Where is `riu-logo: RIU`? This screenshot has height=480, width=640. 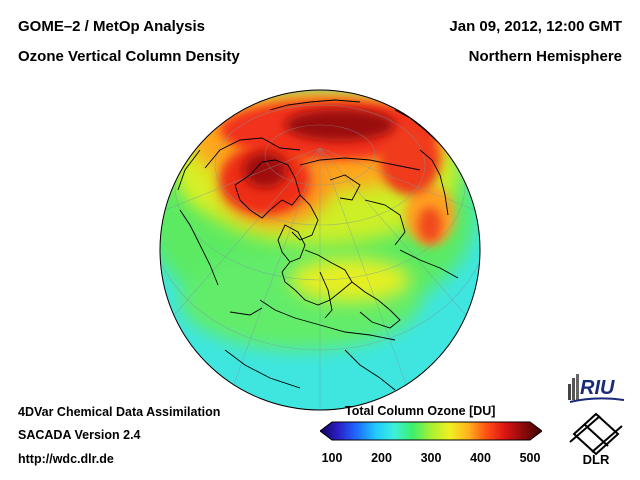
riu-logo: RIU is located at coordinates (596, 388).